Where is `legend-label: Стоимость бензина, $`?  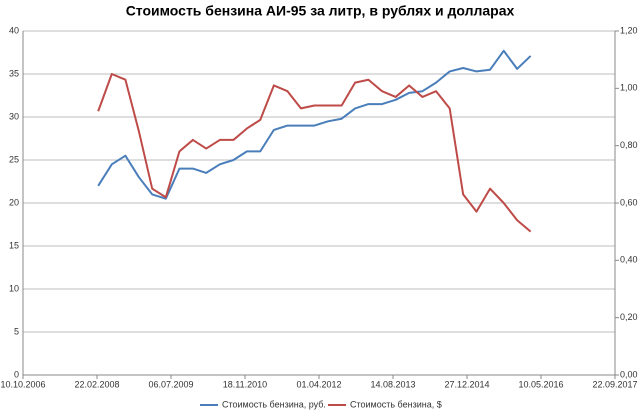
legend-label: Стоимость бензина, $ is located at coordinates (396, 404).